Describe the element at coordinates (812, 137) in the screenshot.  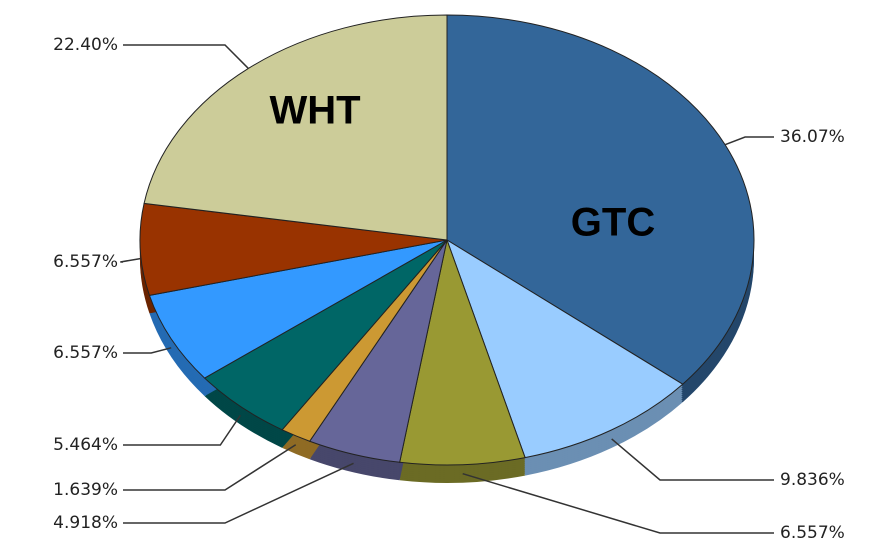
I see `value-label: 36.07%` at that location.